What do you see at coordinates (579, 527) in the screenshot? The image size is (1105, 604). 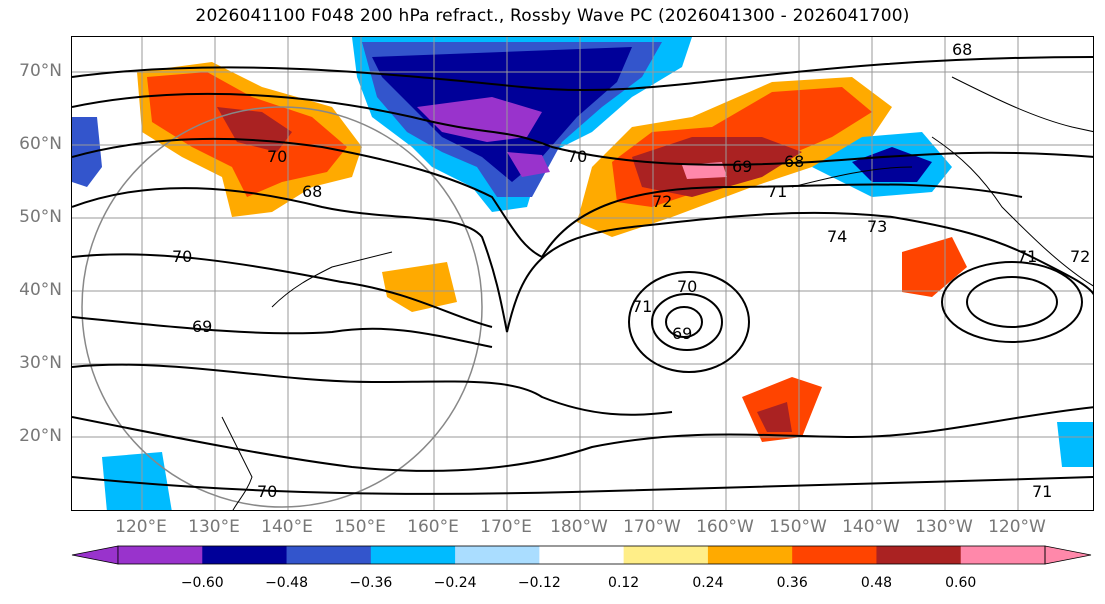 I see `lon-label-180w: 180°W` at bounding box center [579, 527].